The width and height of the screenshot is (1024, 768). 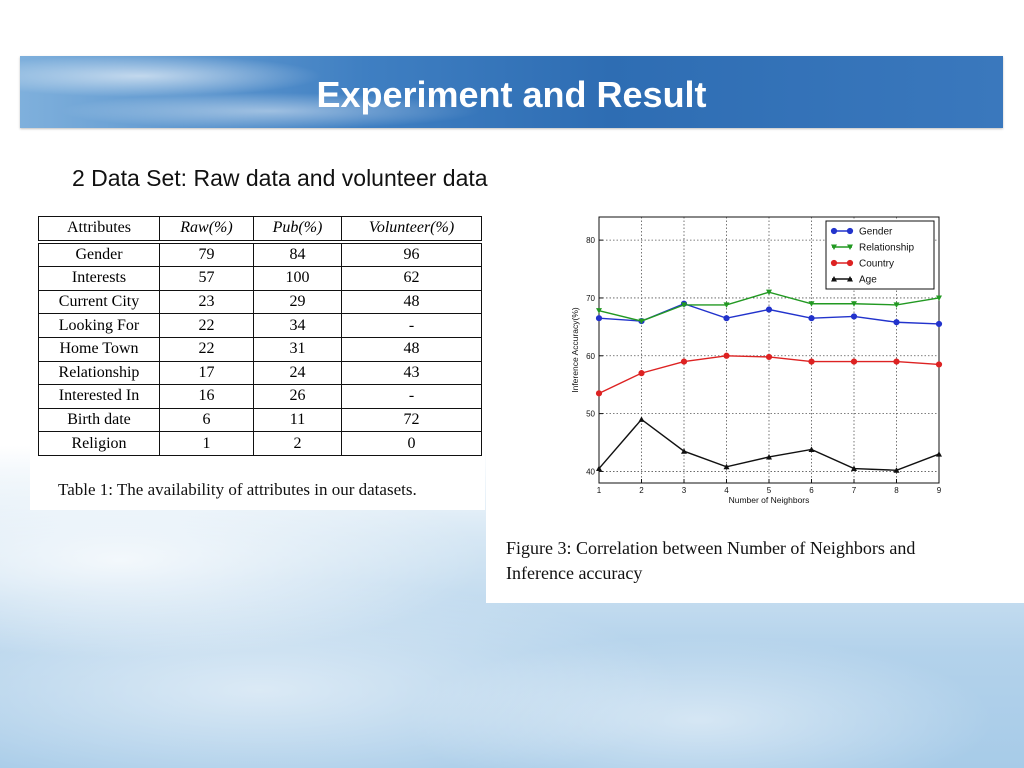 What do you see at coordinates (297, 325) in the screenshot?
I see `cell-pub: 34` at bounding box center [297, 325].